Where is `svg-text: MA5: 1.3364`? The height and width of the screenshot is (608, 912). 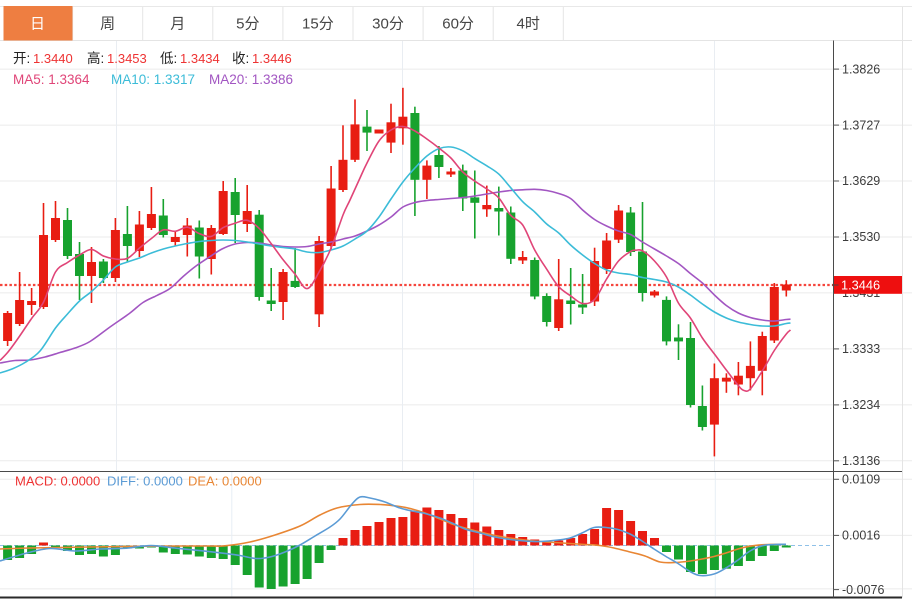
svg-text: MA5: 1.3364 is located at coordinates (51, 79).